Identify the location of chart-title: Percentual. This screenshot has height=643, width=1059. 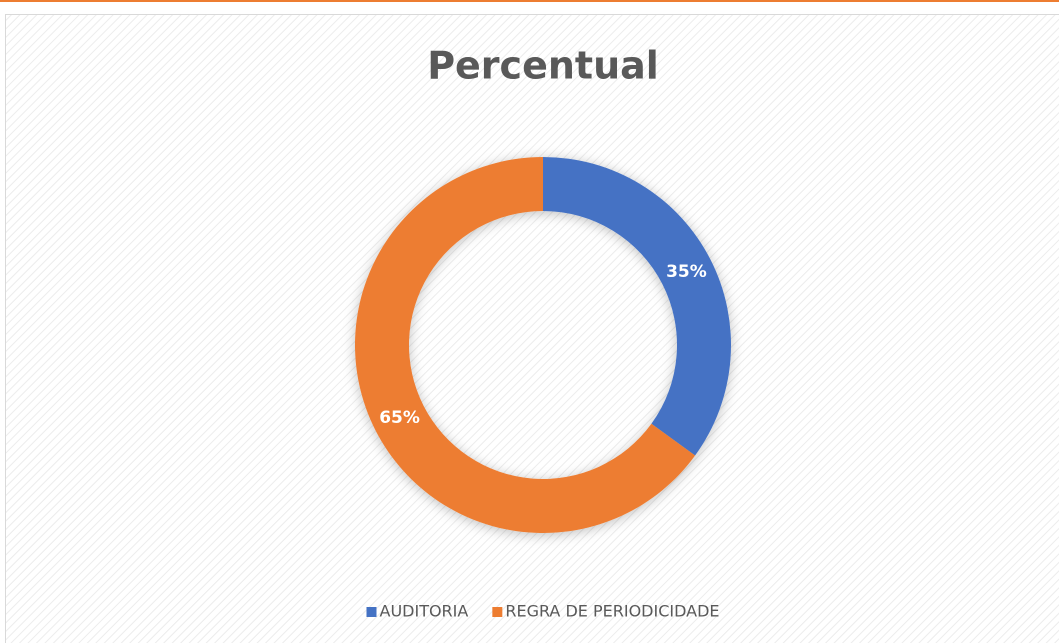
(543, 66).